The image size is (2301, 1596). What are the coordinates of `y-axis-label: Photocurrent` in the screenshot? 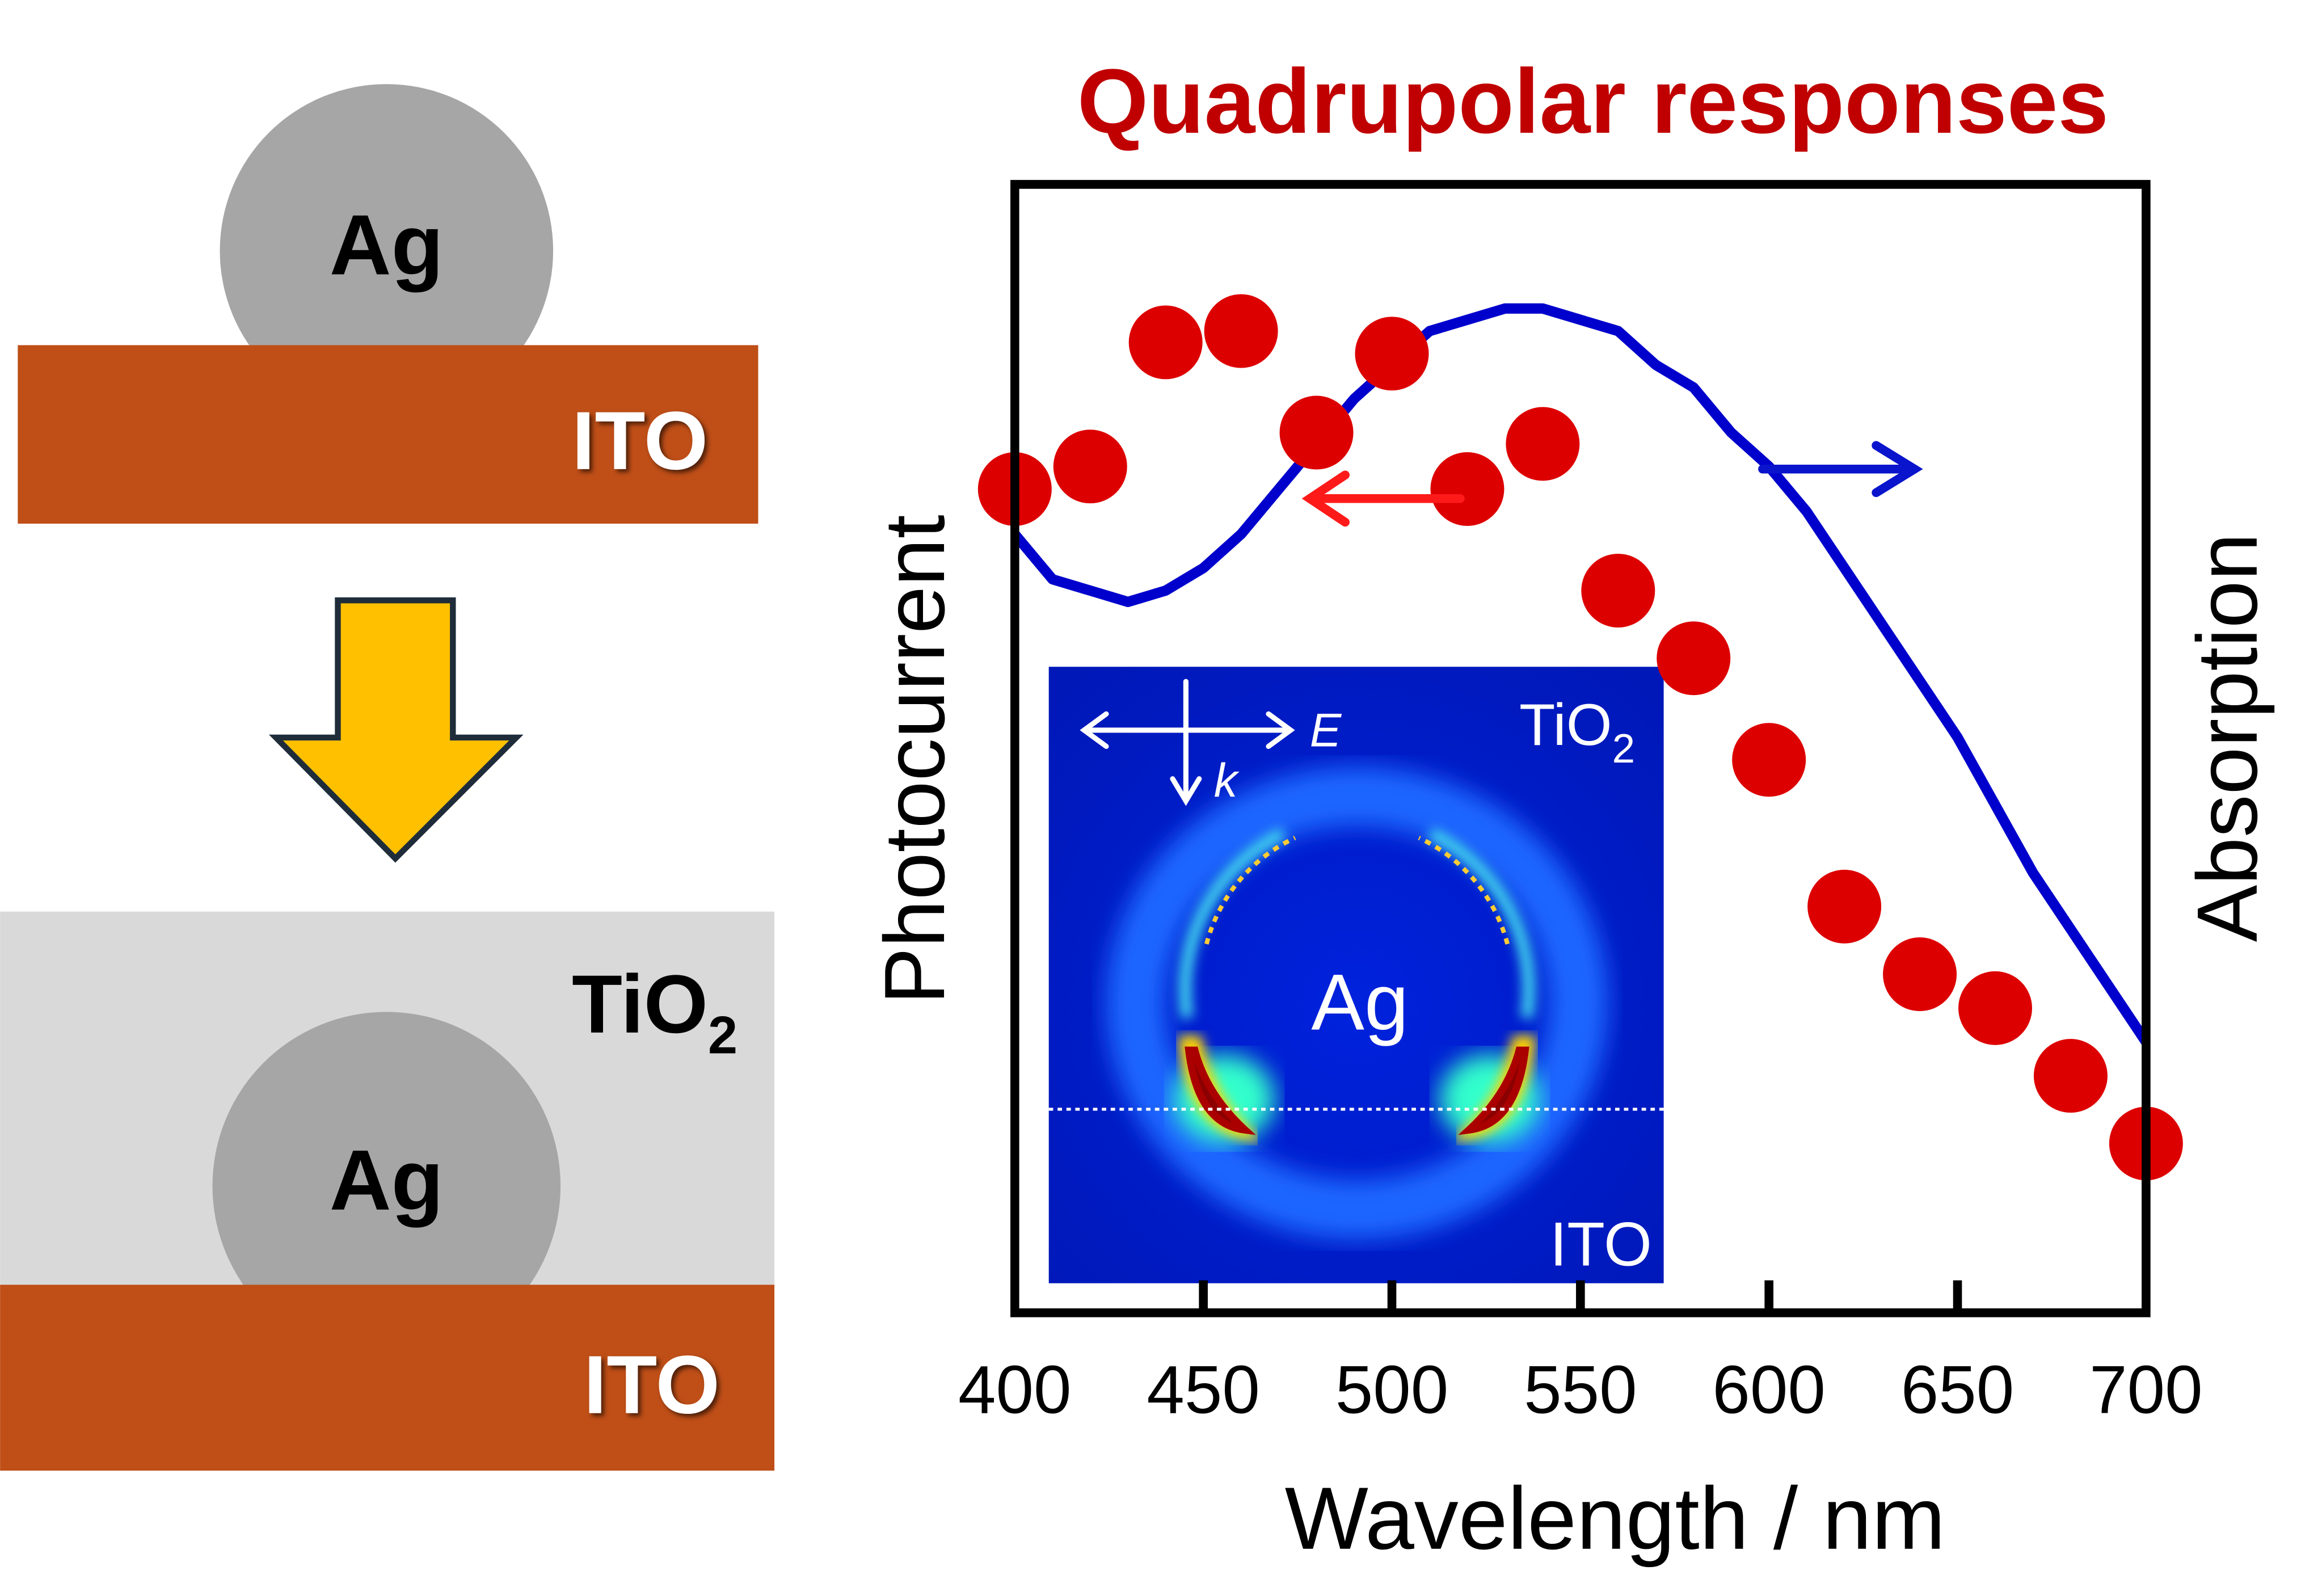 It's located at (914, 759).